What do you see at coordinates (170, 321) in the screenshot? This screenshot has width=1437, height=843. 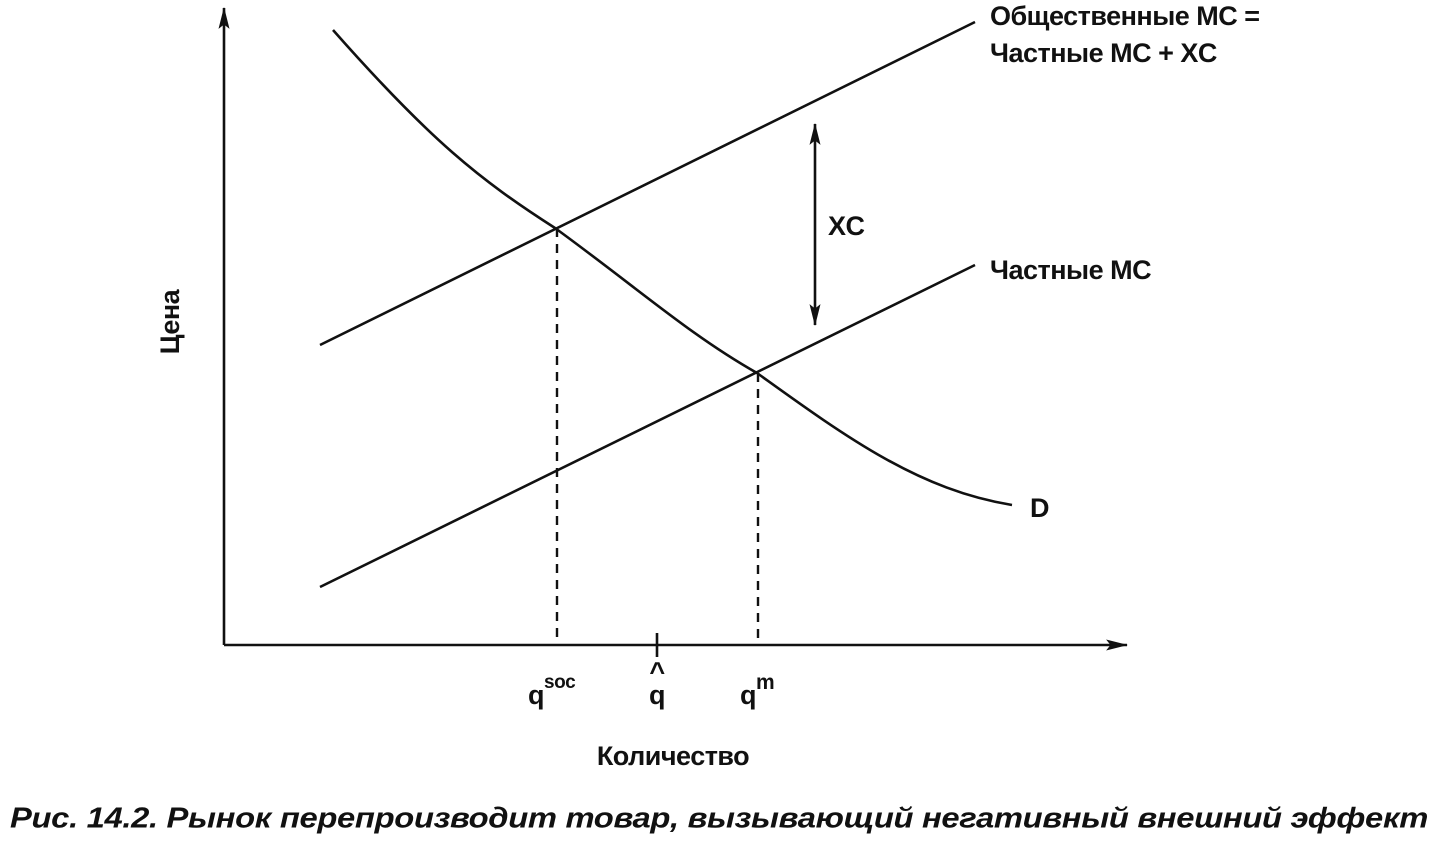 I see `y-axis-label: Цена` at bounding box center [170, 321].